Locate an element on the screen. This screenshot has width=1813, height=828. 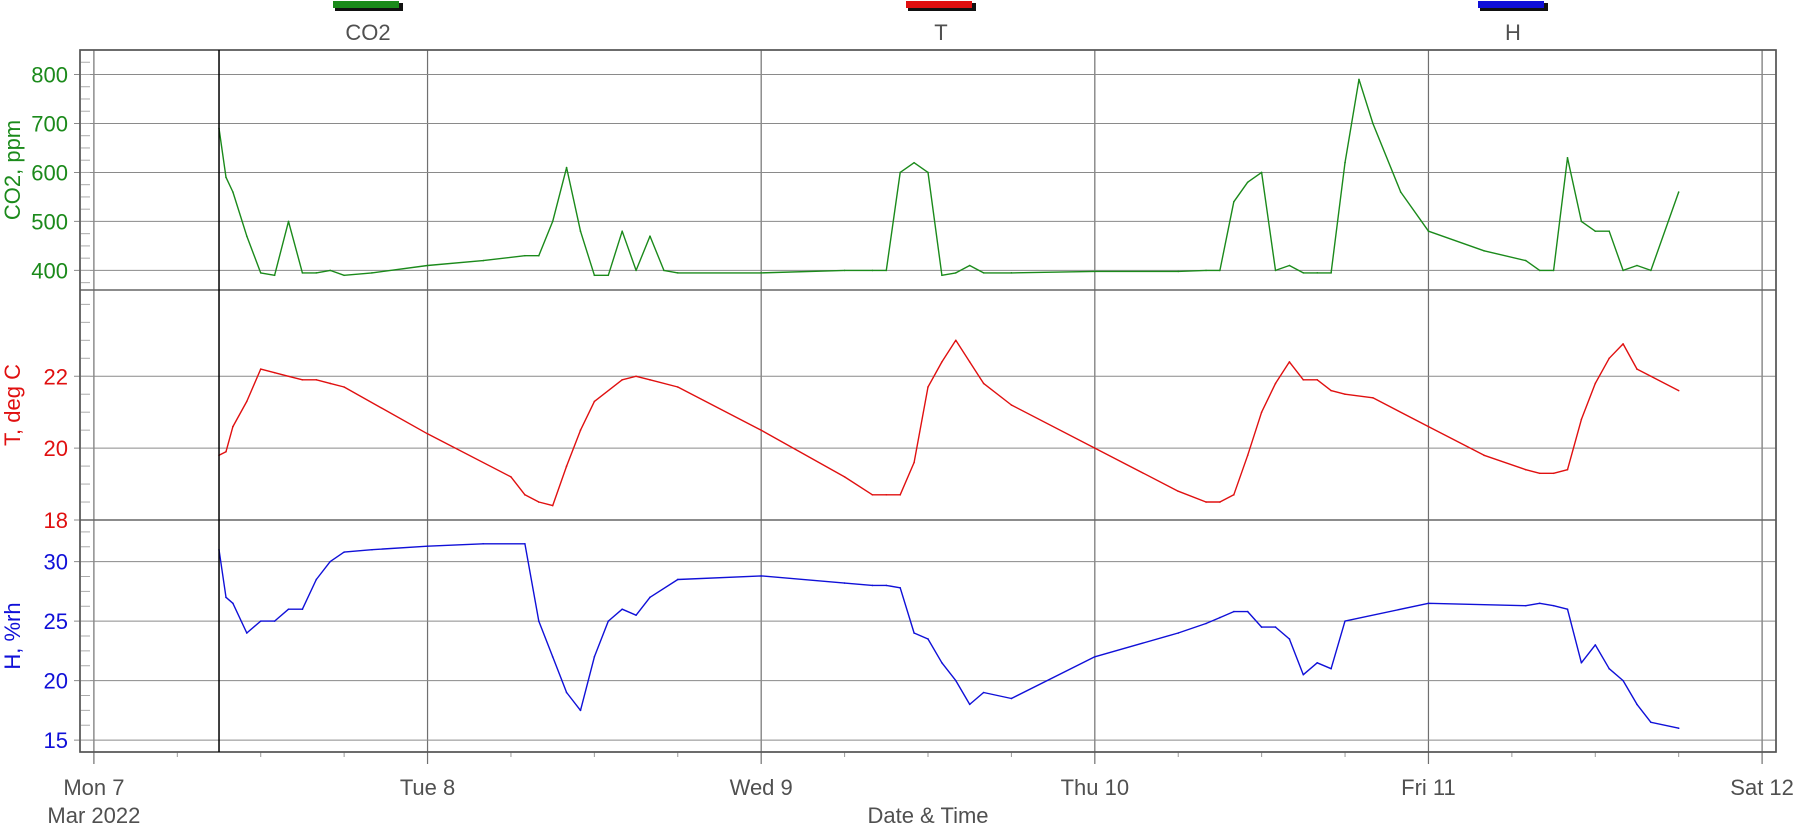
x-tick-label: Sat 12 is located at coordinates (1762, 787).